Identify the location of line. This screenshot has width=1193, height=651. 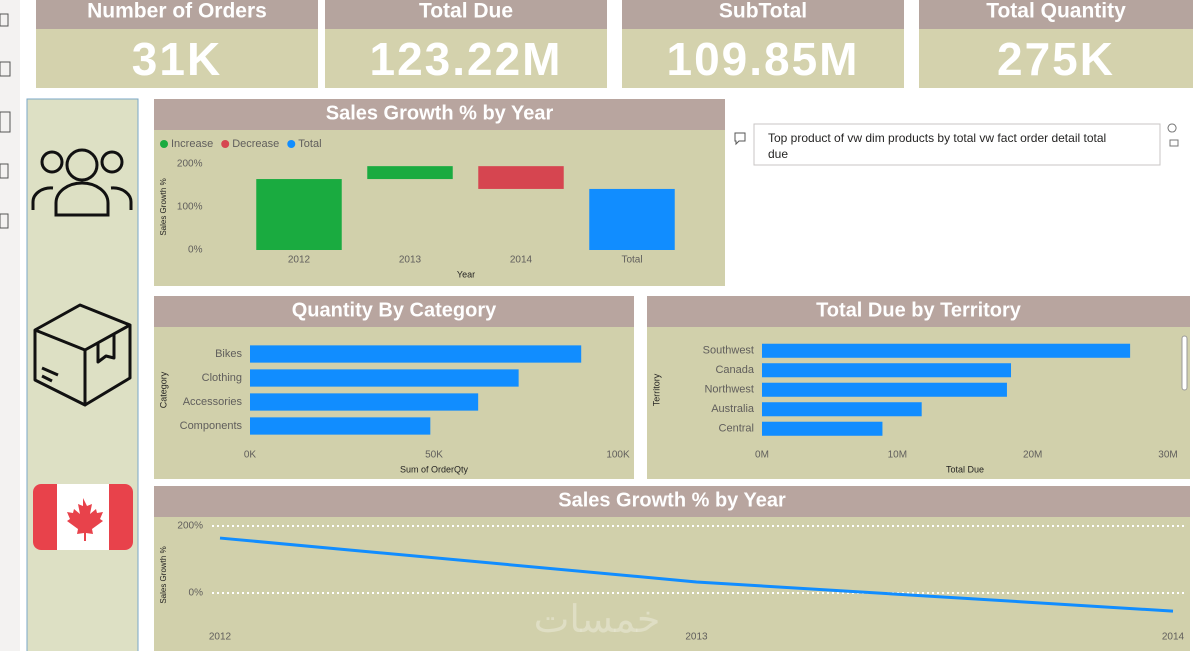
(696, 574).